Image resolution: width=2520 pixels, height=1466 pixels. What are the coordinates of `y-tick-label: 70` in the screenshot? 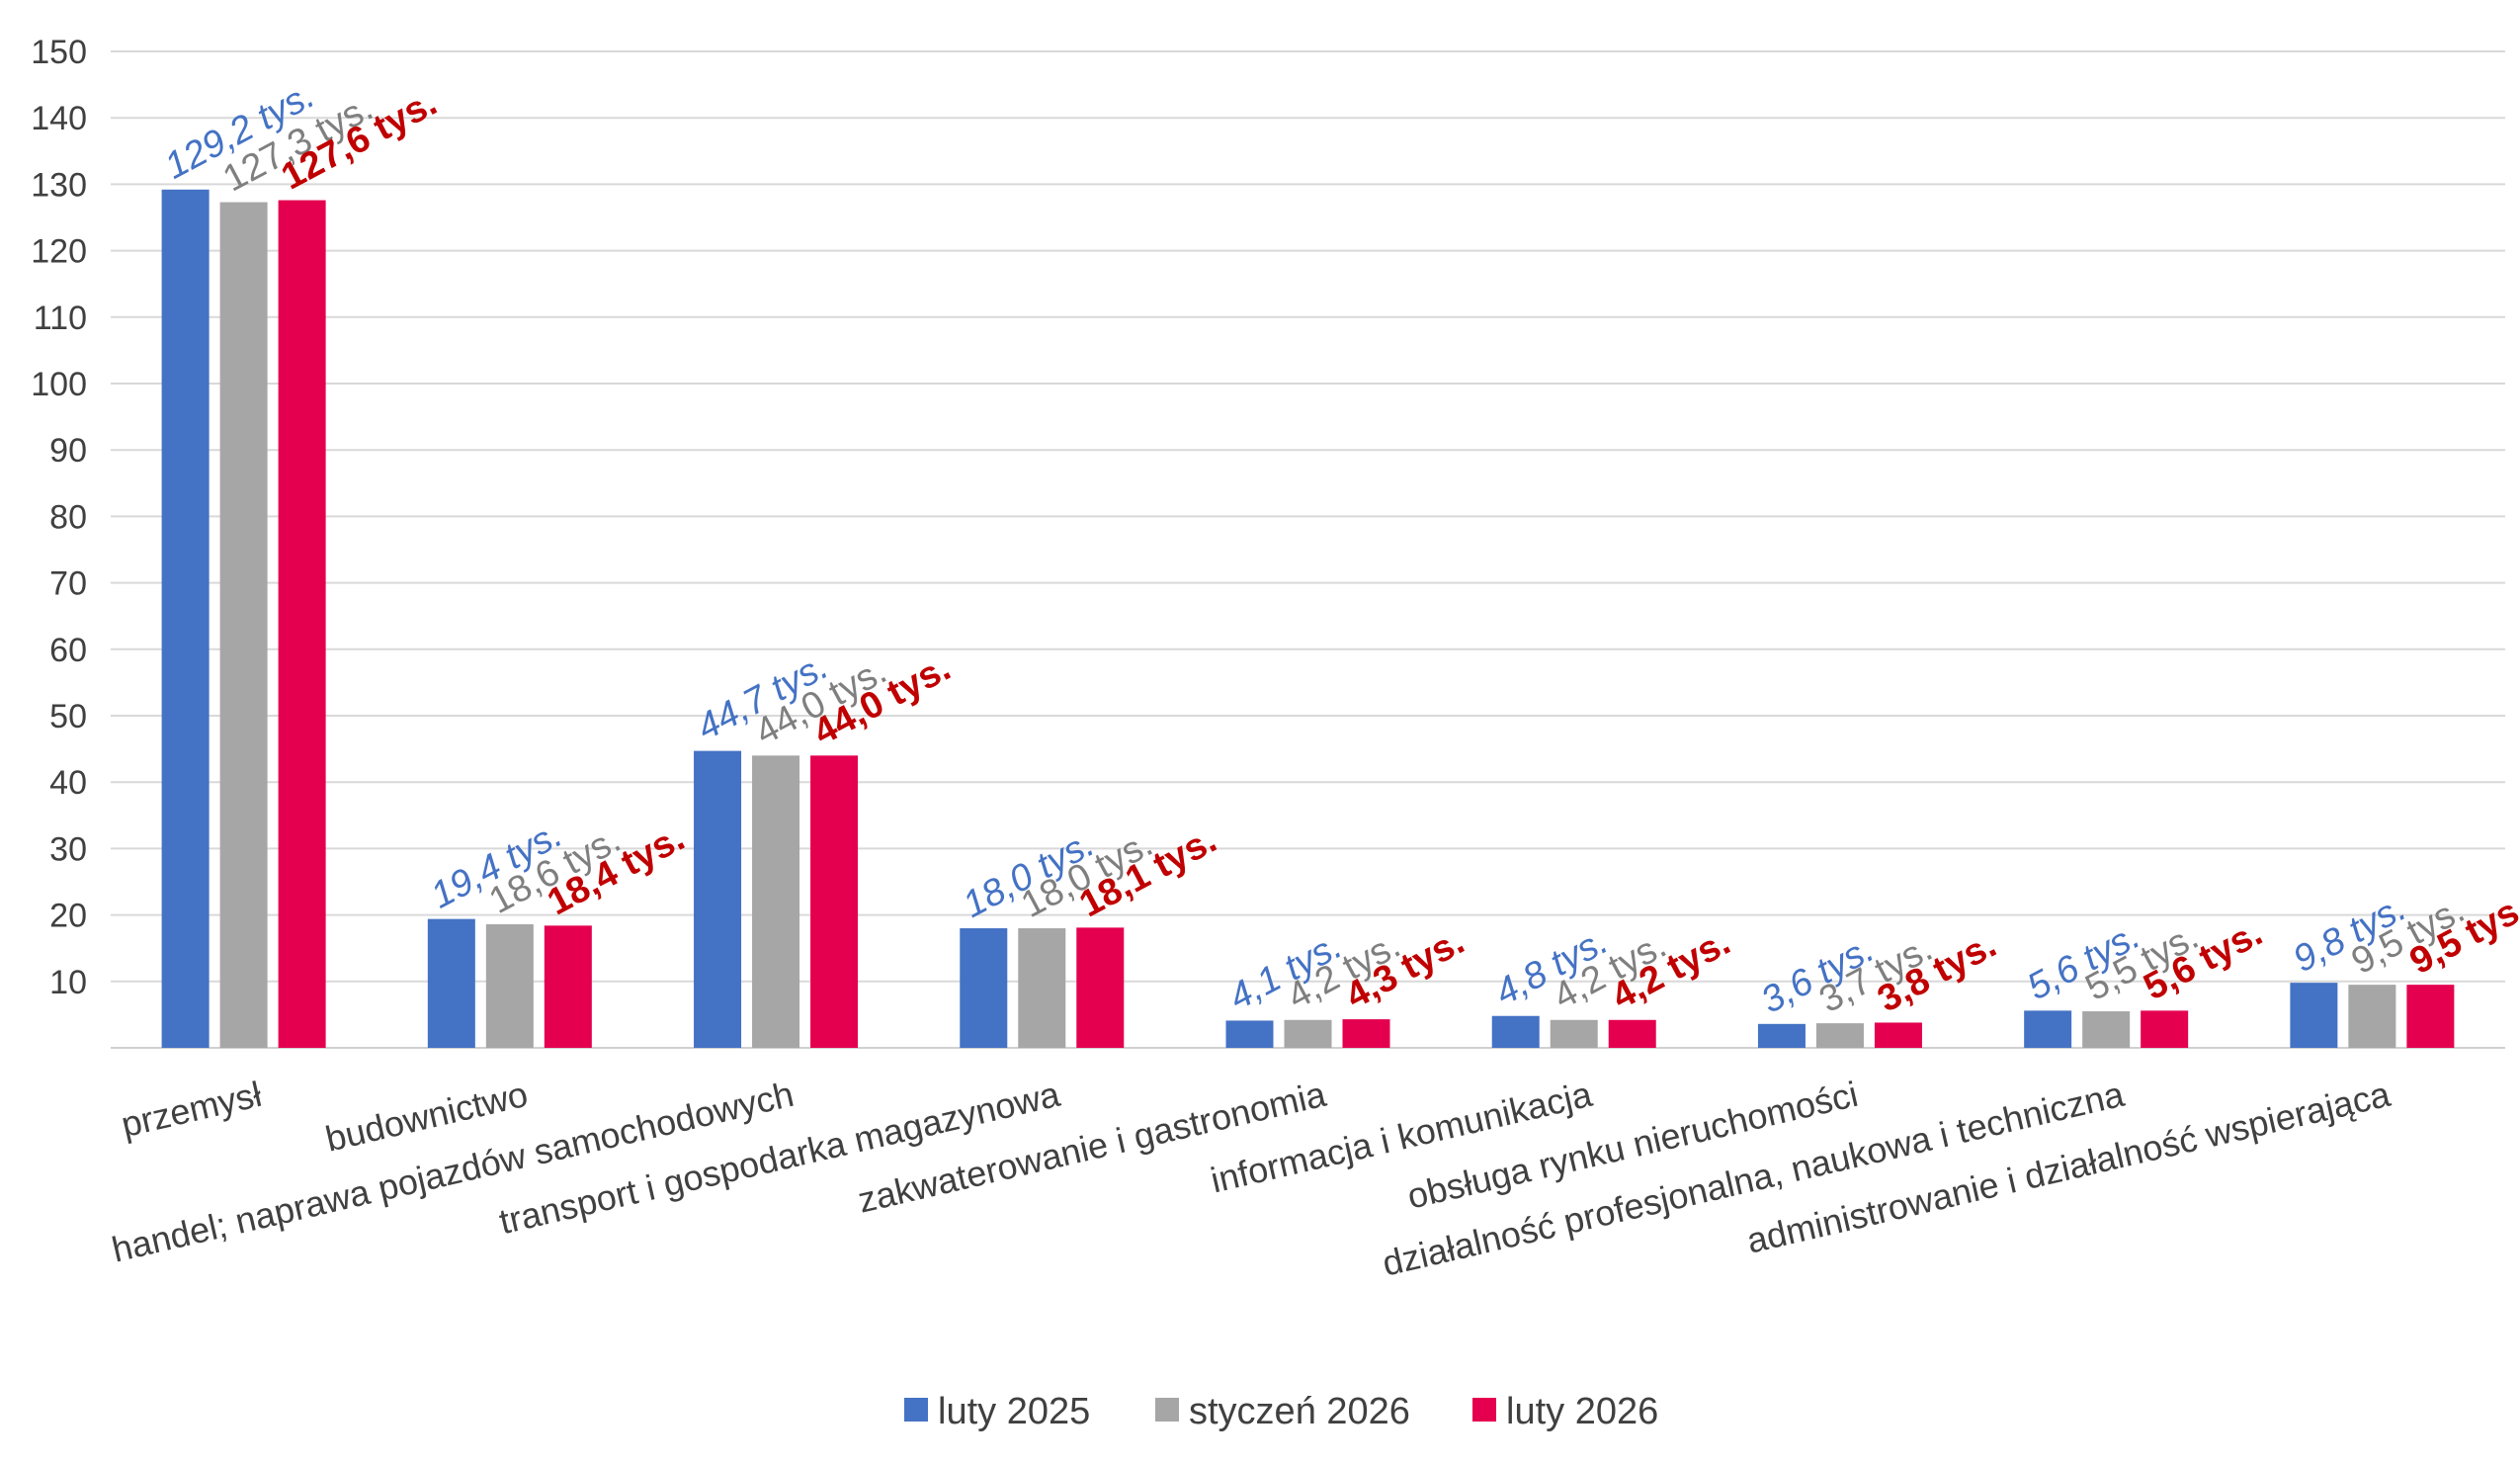 It's located at (68, 584).